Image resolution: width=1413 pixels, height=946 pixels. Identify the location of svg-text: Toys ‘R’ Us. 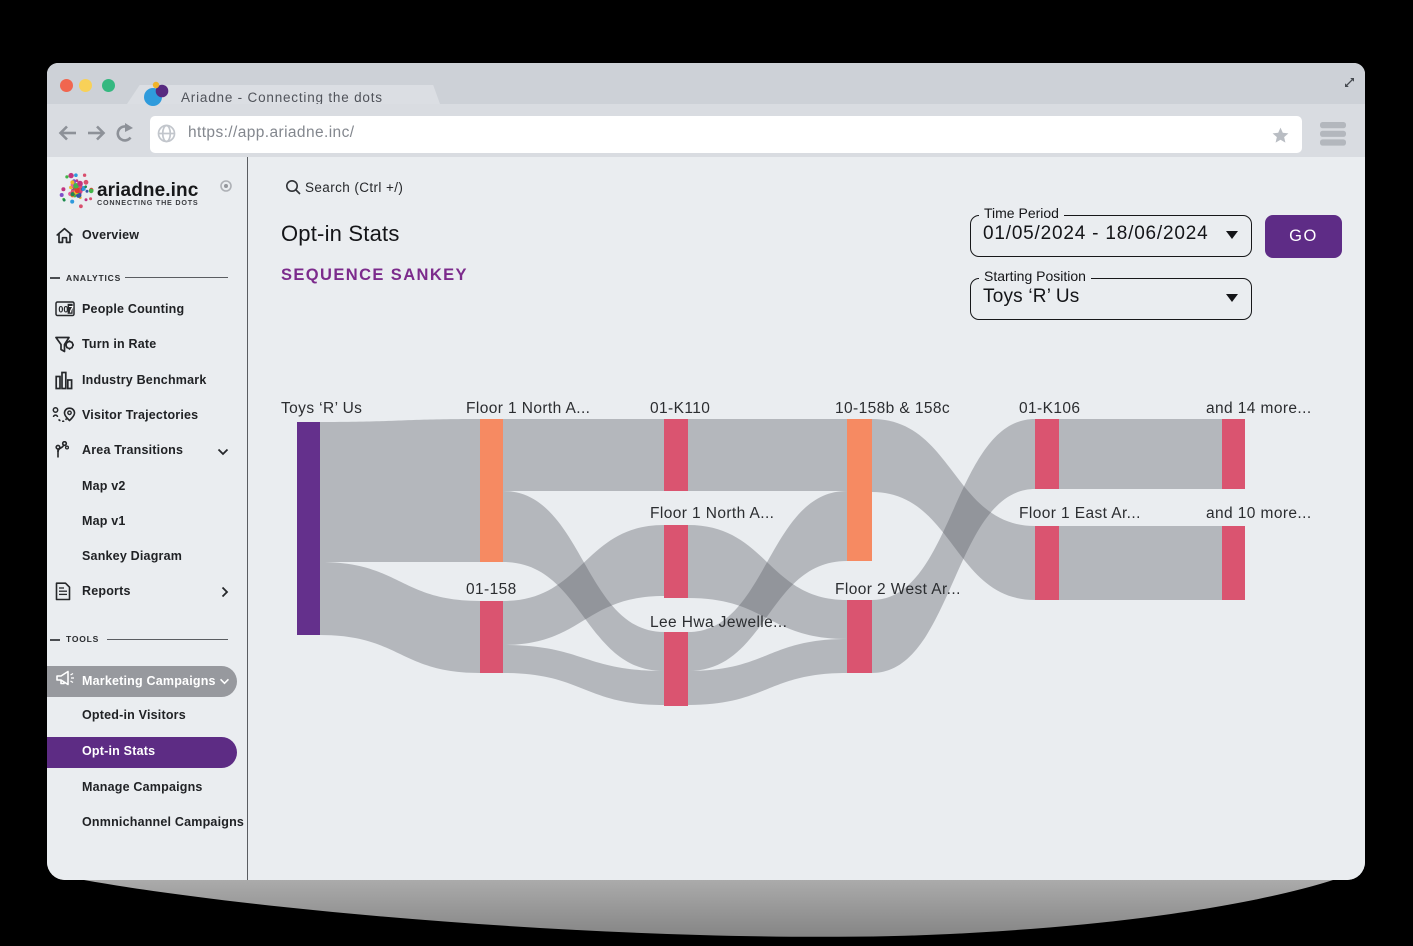
(321, 408).